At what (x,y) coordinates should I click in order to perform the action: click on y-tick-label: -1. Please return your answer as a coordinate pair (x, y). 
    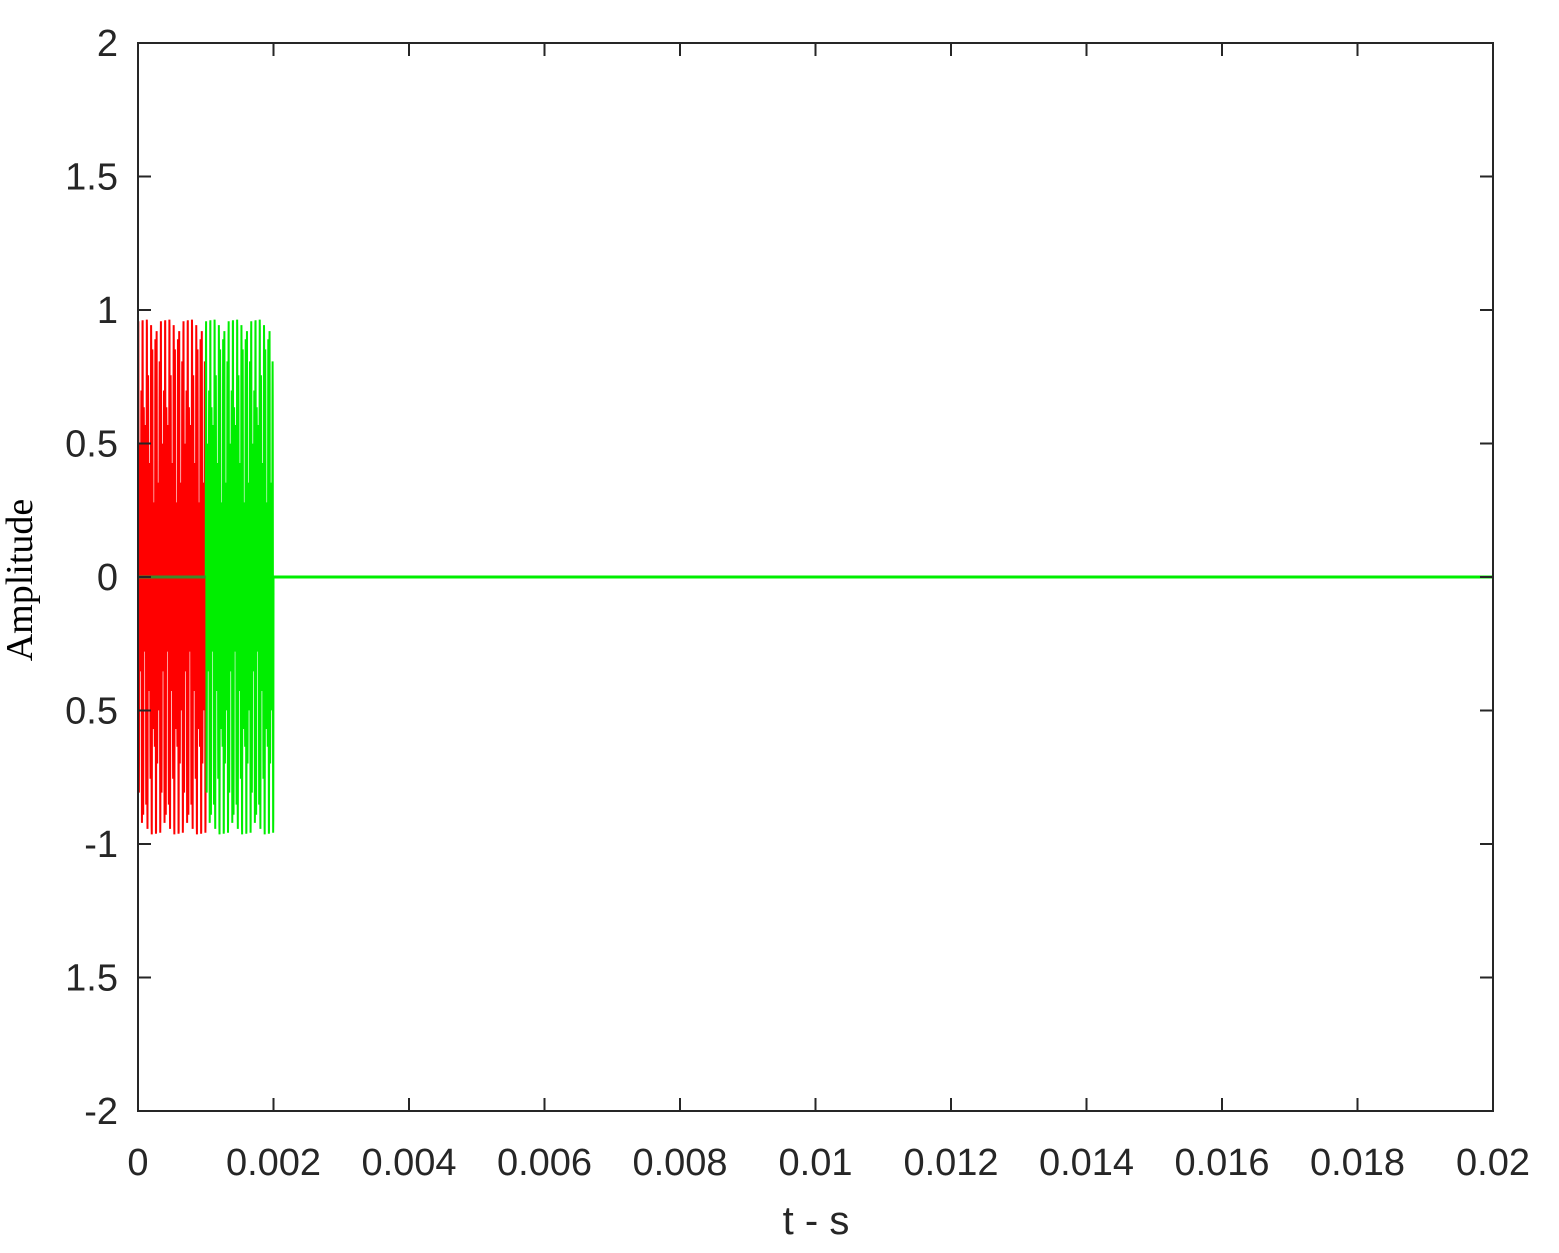
    Looking at the image, I should click on (101, 845).